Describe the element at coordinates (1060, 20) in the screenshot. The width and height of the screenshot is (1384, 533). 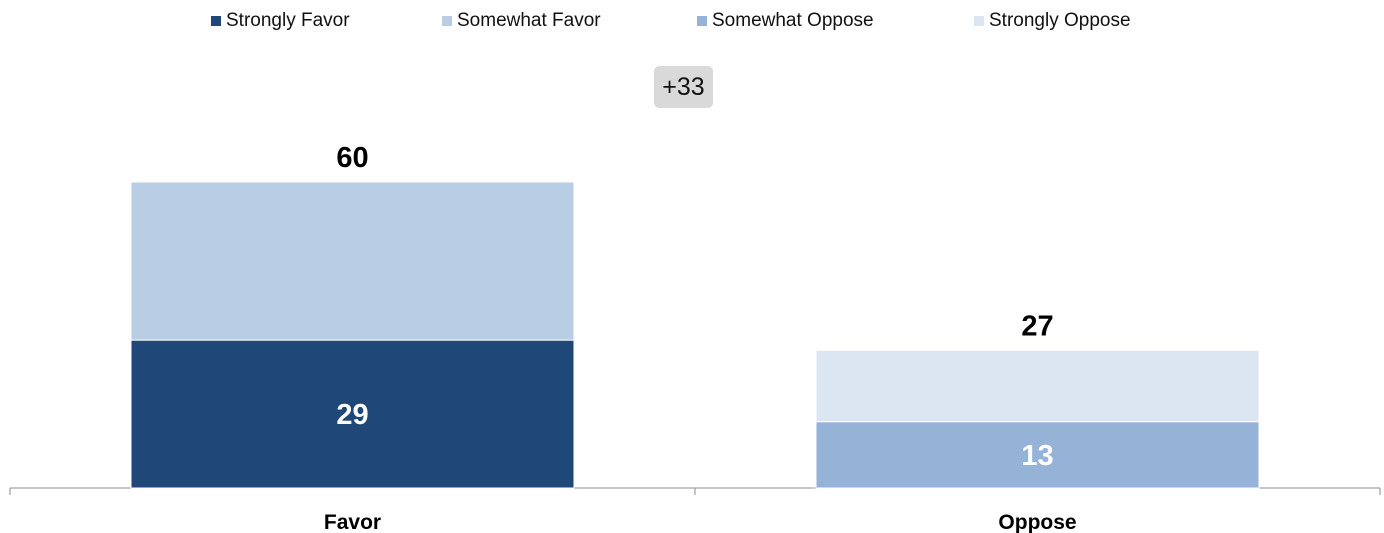
I see `legend-label: Strongly Oppose` at that location.